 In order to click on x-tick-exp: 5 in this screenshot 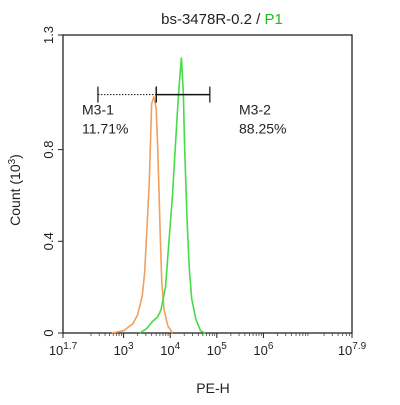, I will do `click(224, 346)`.